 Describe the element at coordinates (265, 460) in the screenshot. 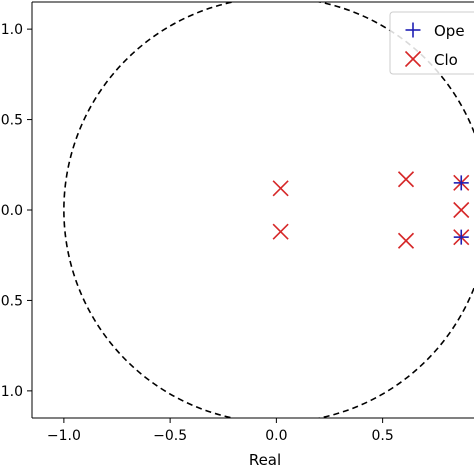

I see `x-axis-label: Real` at that location.